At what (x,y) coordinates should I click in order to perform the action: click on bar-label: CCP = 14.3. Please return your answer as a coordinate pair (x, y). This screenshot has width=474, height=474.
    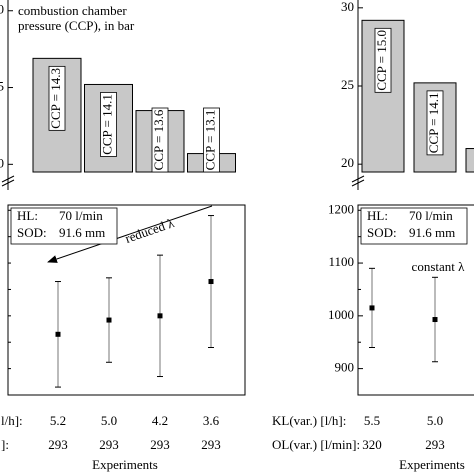
    Looking at the image, I should click on (55, 98).